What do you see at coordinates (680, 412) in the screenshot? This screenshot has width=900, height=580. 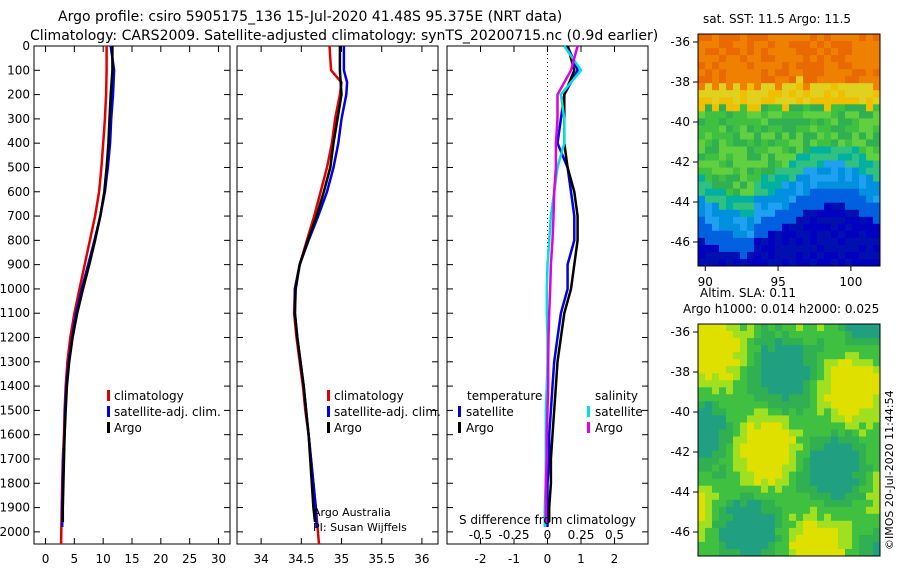 I see `map-y-tick-label: -40` at bounding box center [680, 412].